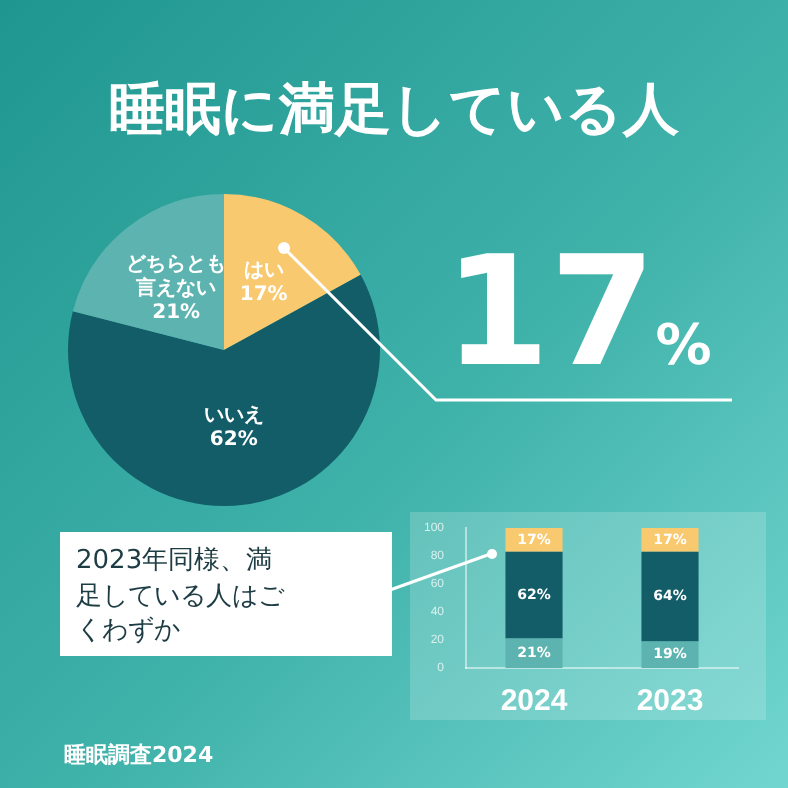 This screenshot has width=788, height=788. What do you see at coordinates (263, 295) in the screenshot?
I see `data-label: 17%` at bounding box center [263, 295].